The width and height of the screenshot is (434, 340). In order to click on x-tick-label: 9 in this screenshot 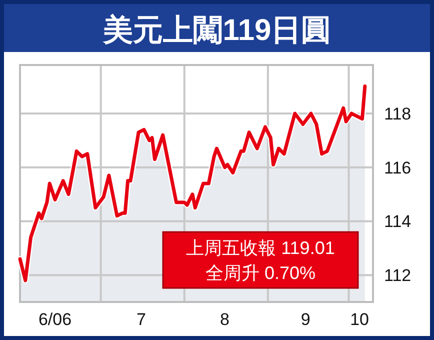, I will do `click(305, 319)`.